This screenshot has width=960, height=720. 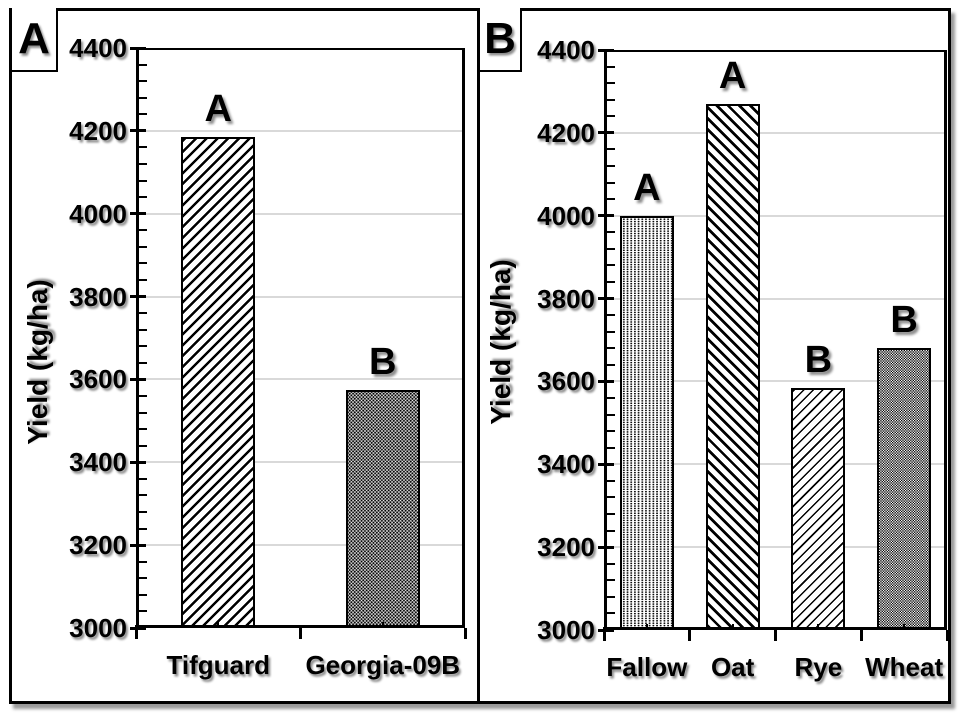 What do you see at coordinates (904, 489) in the screenshot?
I see `bar-wheat` at bounding box center [904, 489].